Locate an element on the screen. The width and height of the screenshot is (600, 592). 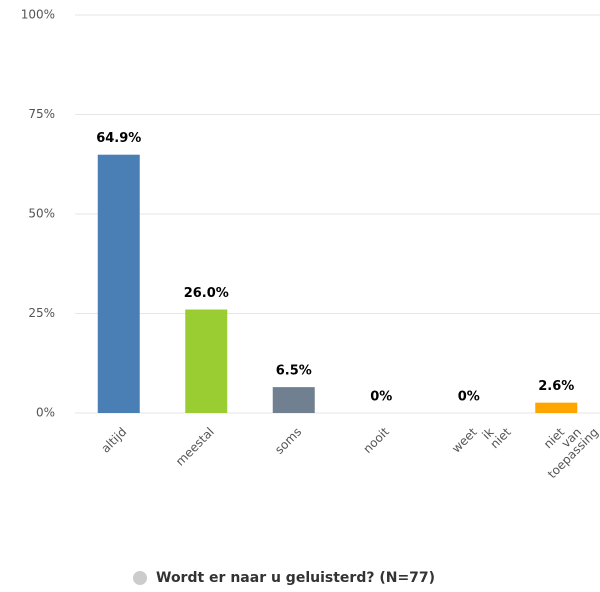
x-tick-label: meestal is located at coordinates (195, 447).